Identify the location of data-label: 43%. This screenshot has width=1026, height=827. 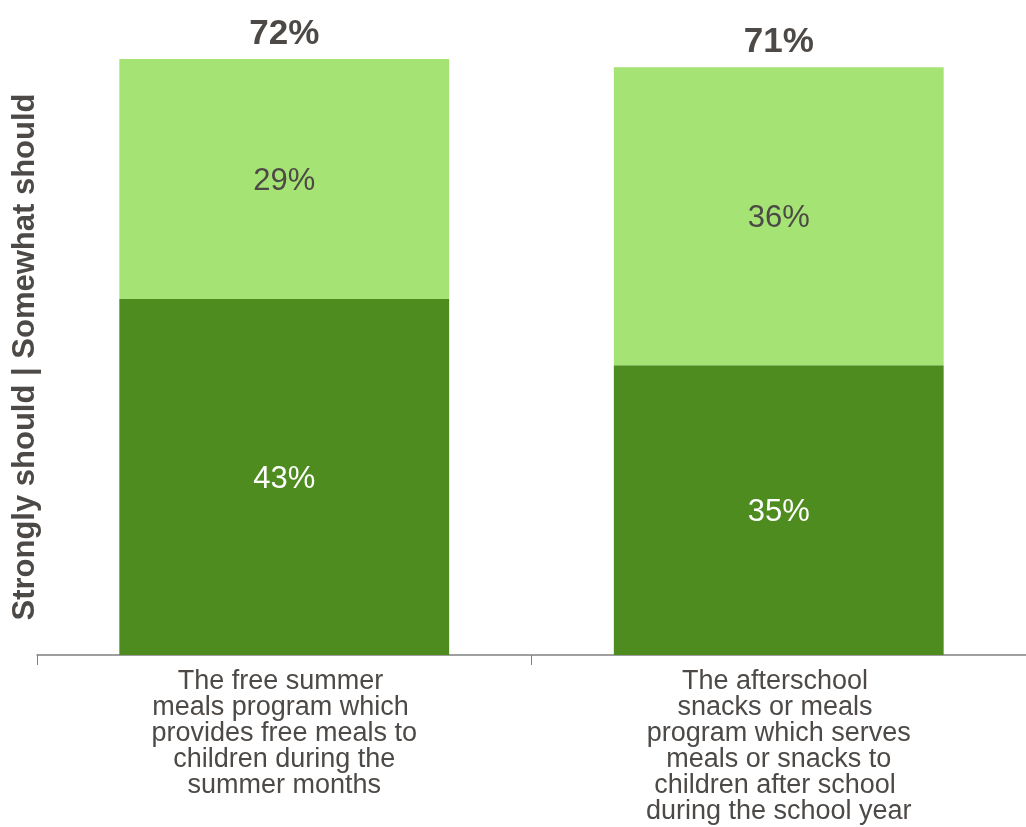
(284, 477).